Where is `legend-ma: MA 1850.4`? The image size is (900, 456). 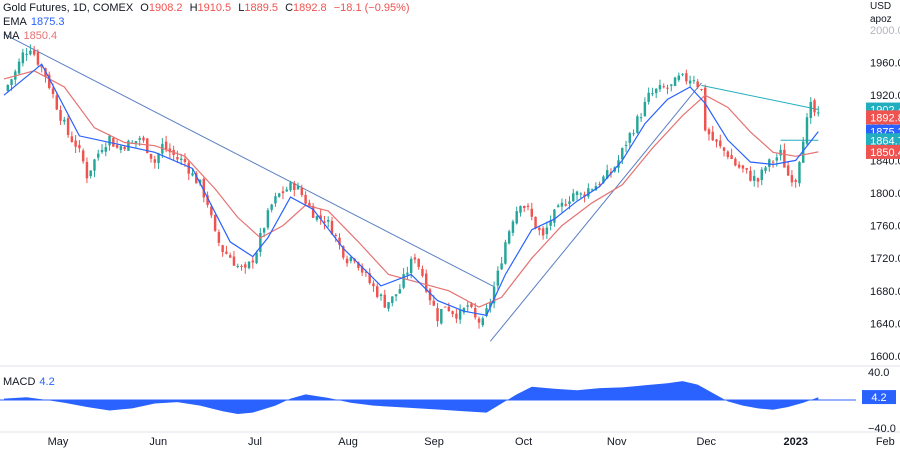 legend-ma: MA 1850.4 is located at coordinates (30, 36).